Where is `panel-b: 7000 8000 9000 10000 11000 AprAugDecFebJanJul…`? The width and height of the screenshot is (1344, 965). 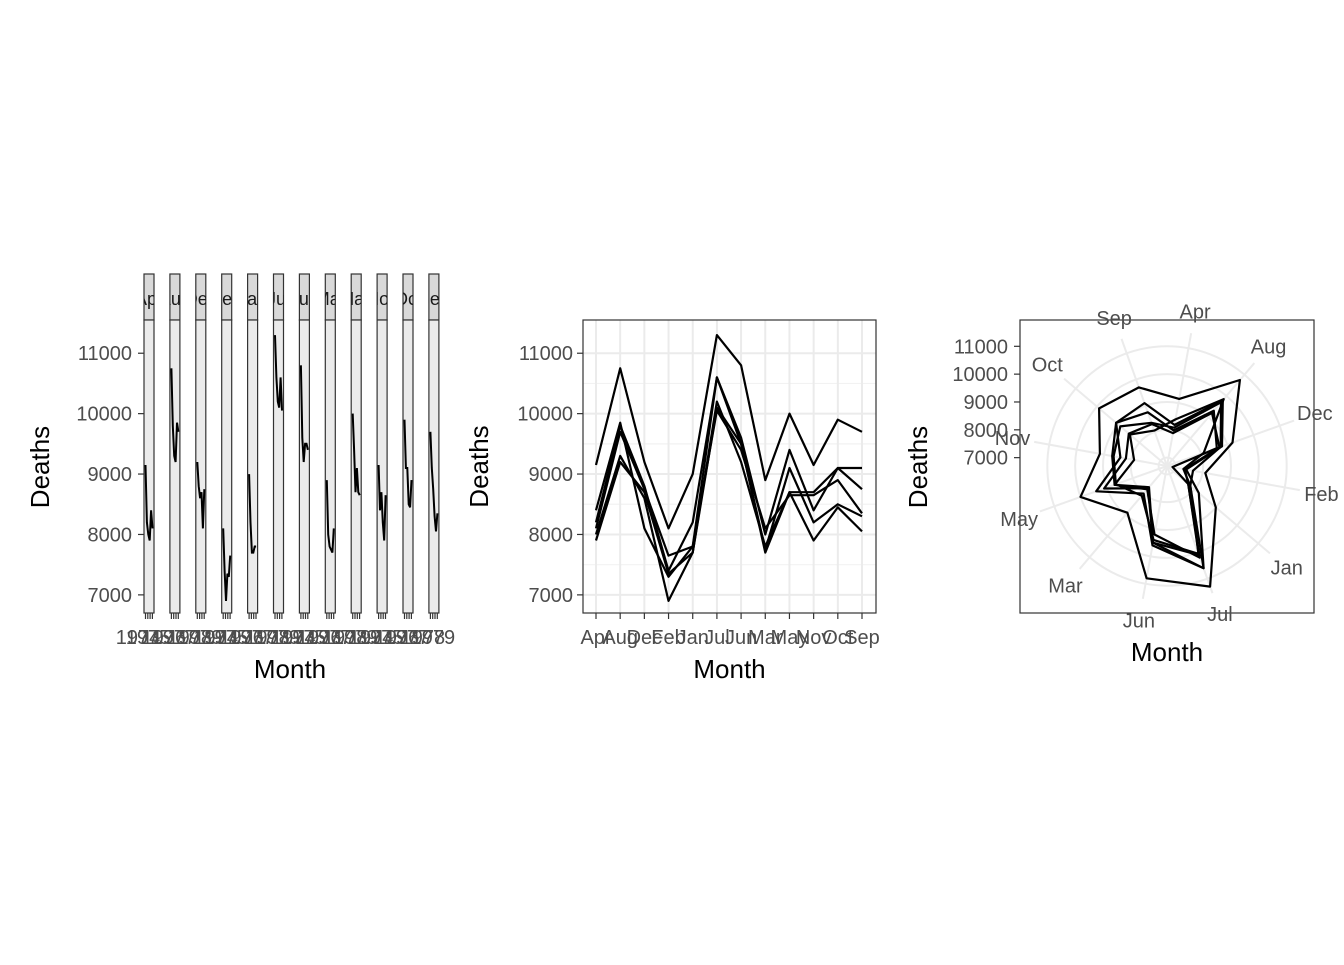
panel-b: 7000 8000 9000 10000 11000 AprAugDecFebJanJul… is located at coordinates (672, 501).